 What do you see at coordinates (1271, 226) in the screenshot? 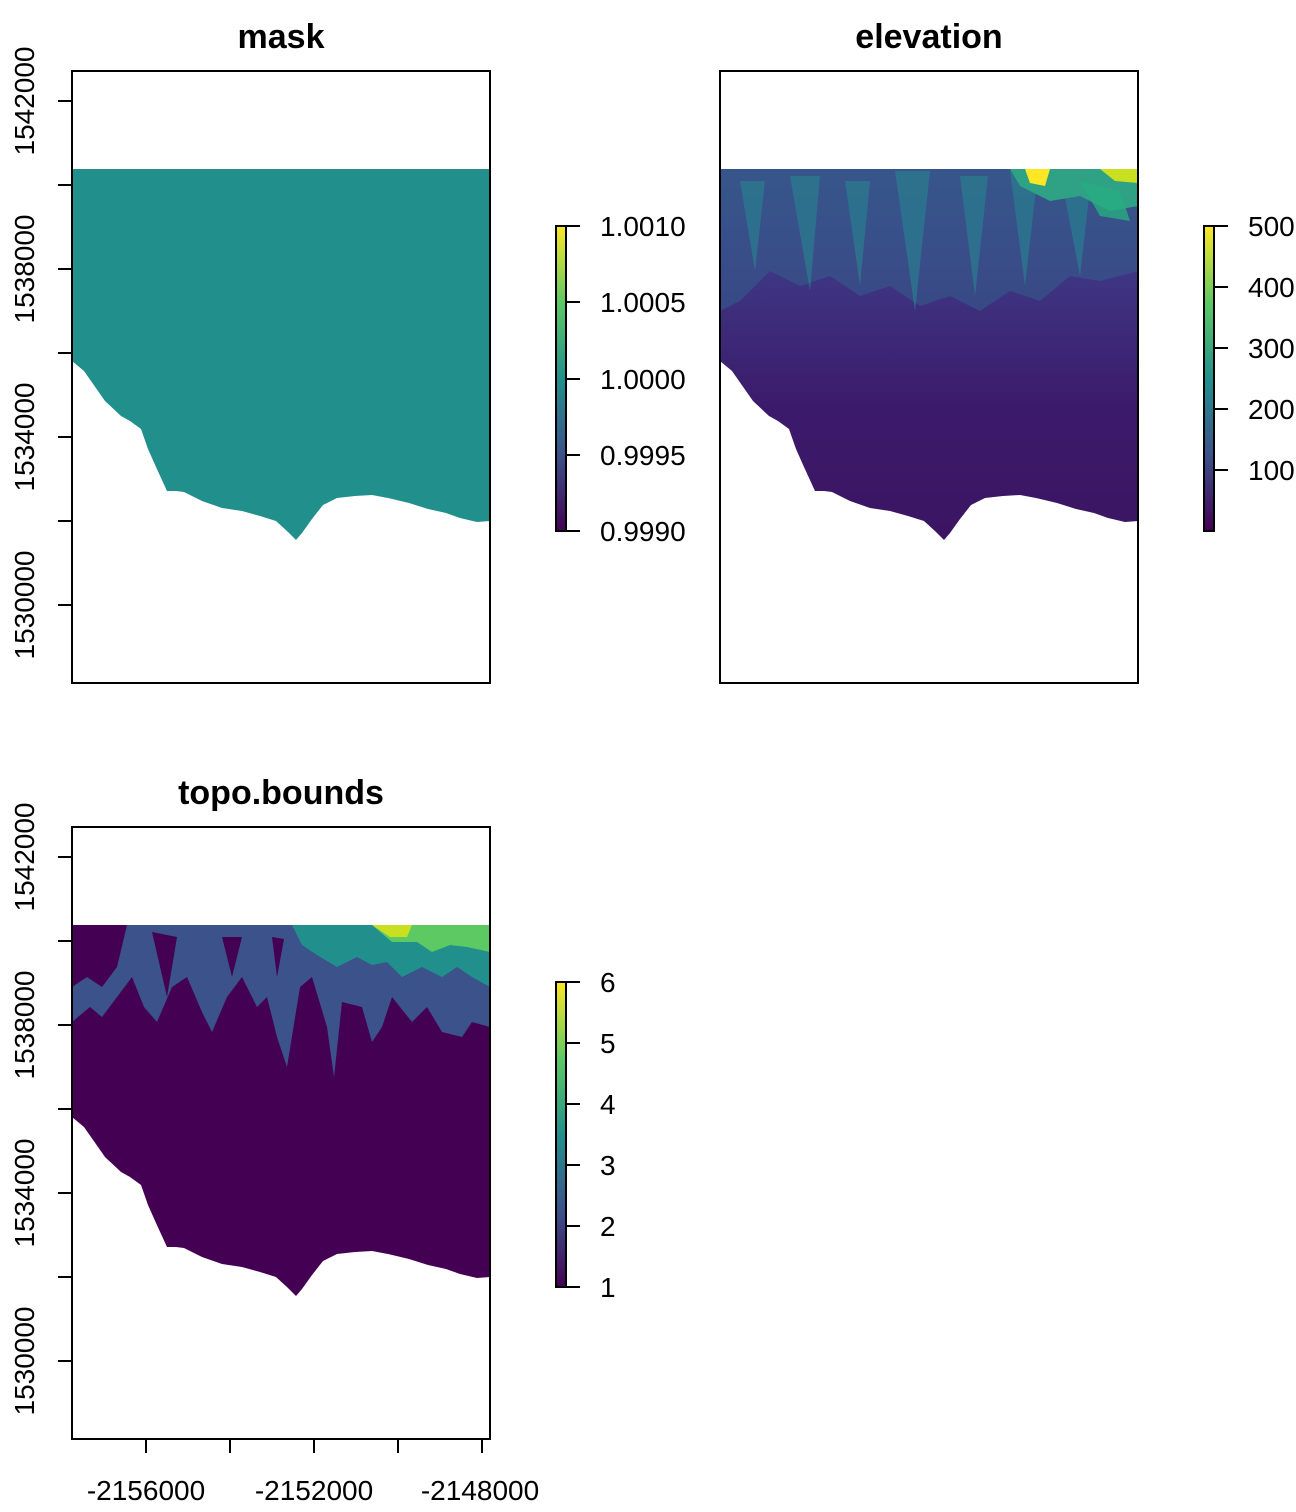
I see `legend-tick-label: 500` at bounding box center [1271, 226].